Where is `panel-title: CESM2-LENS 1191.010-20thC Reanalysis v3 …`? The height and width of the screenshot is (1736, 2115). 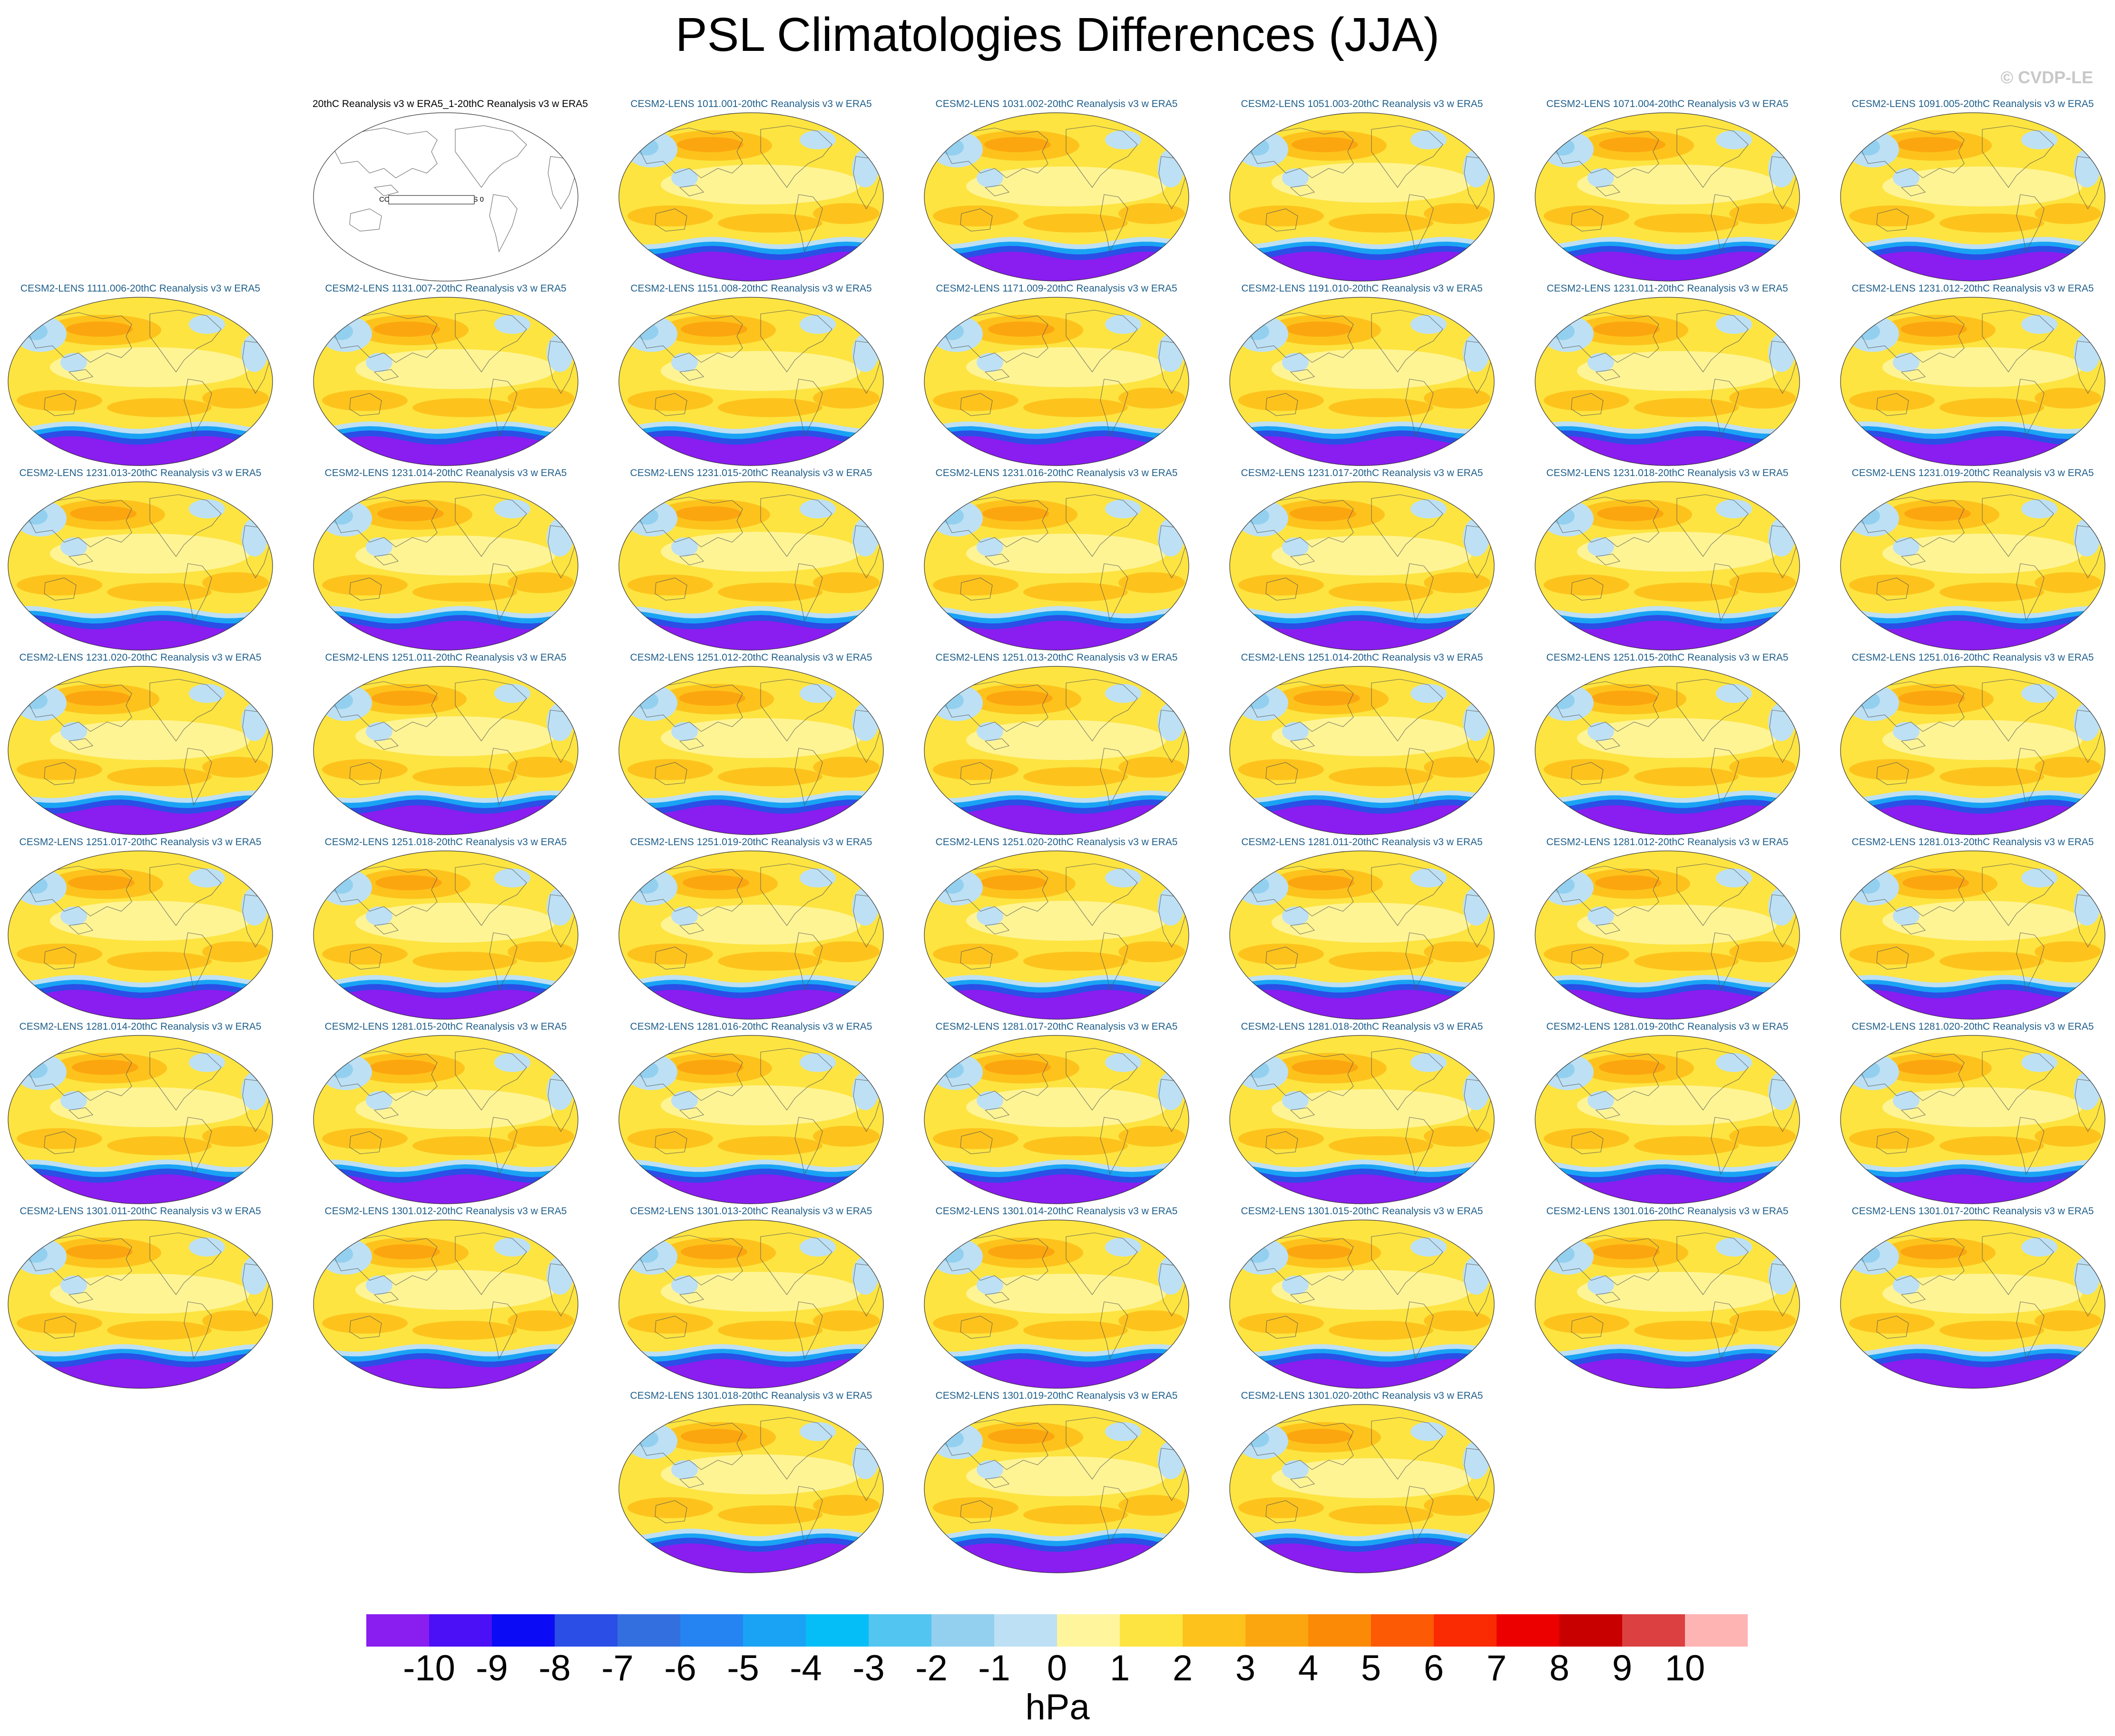
panel-title: CESM2-LENS 1191.010-20thC Reanalysis v3 … is located at coordinates (1362, 289).